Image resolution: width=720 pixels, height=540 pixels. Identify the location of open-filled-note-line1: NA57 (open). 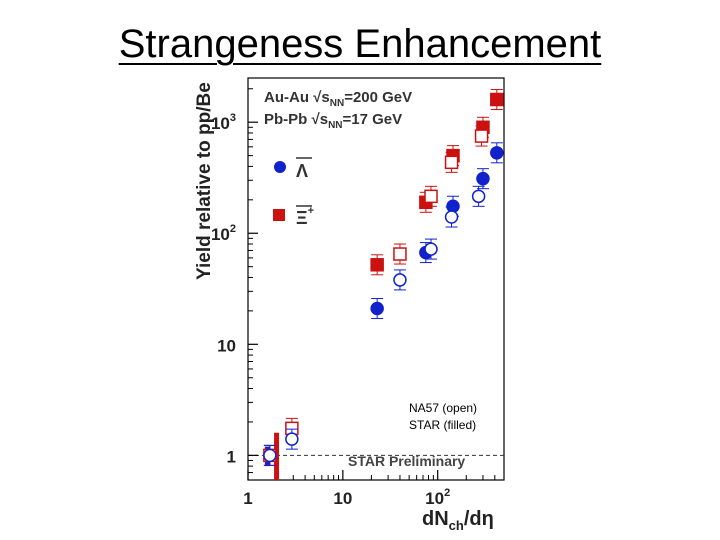
(443, 408).